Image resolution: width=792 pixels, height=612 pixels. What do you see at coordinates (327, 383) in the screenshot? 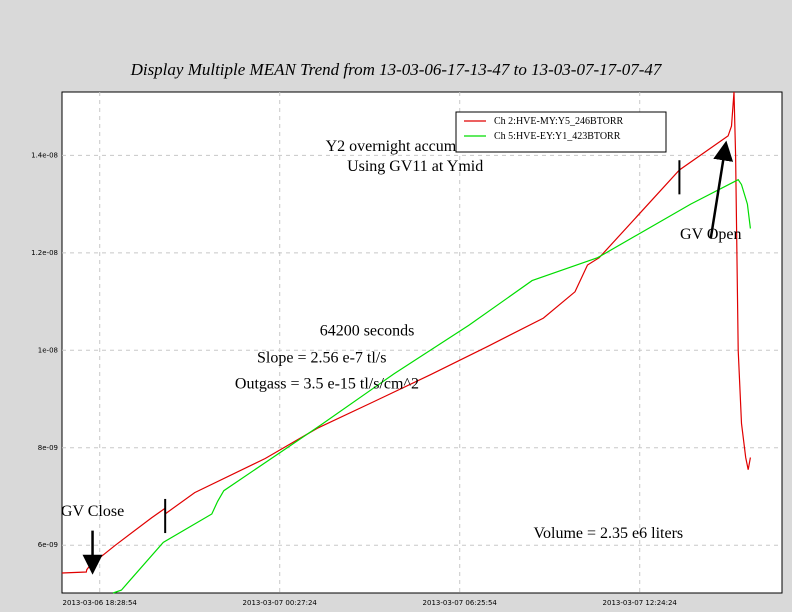
I see `annotation-5: Outgass = 3.5 e-15 tl/s/cm^2` at bounding box center [327, 383].